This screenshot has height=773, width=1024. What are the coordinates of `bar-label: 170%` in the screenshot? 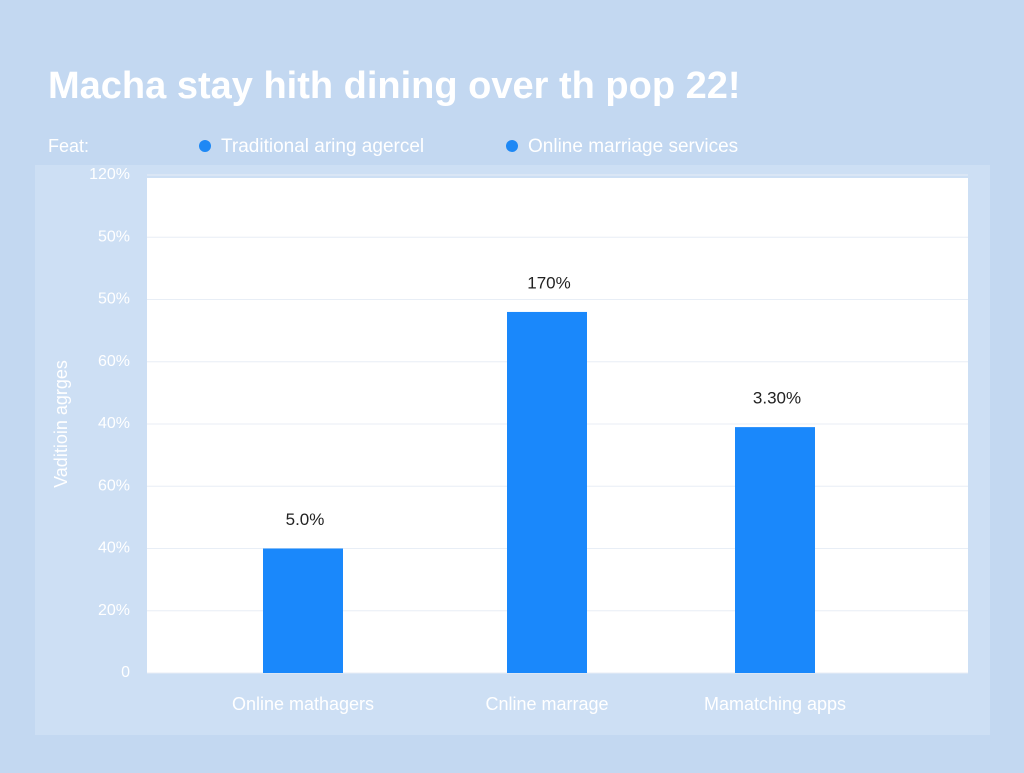 It's located at (548, 282).